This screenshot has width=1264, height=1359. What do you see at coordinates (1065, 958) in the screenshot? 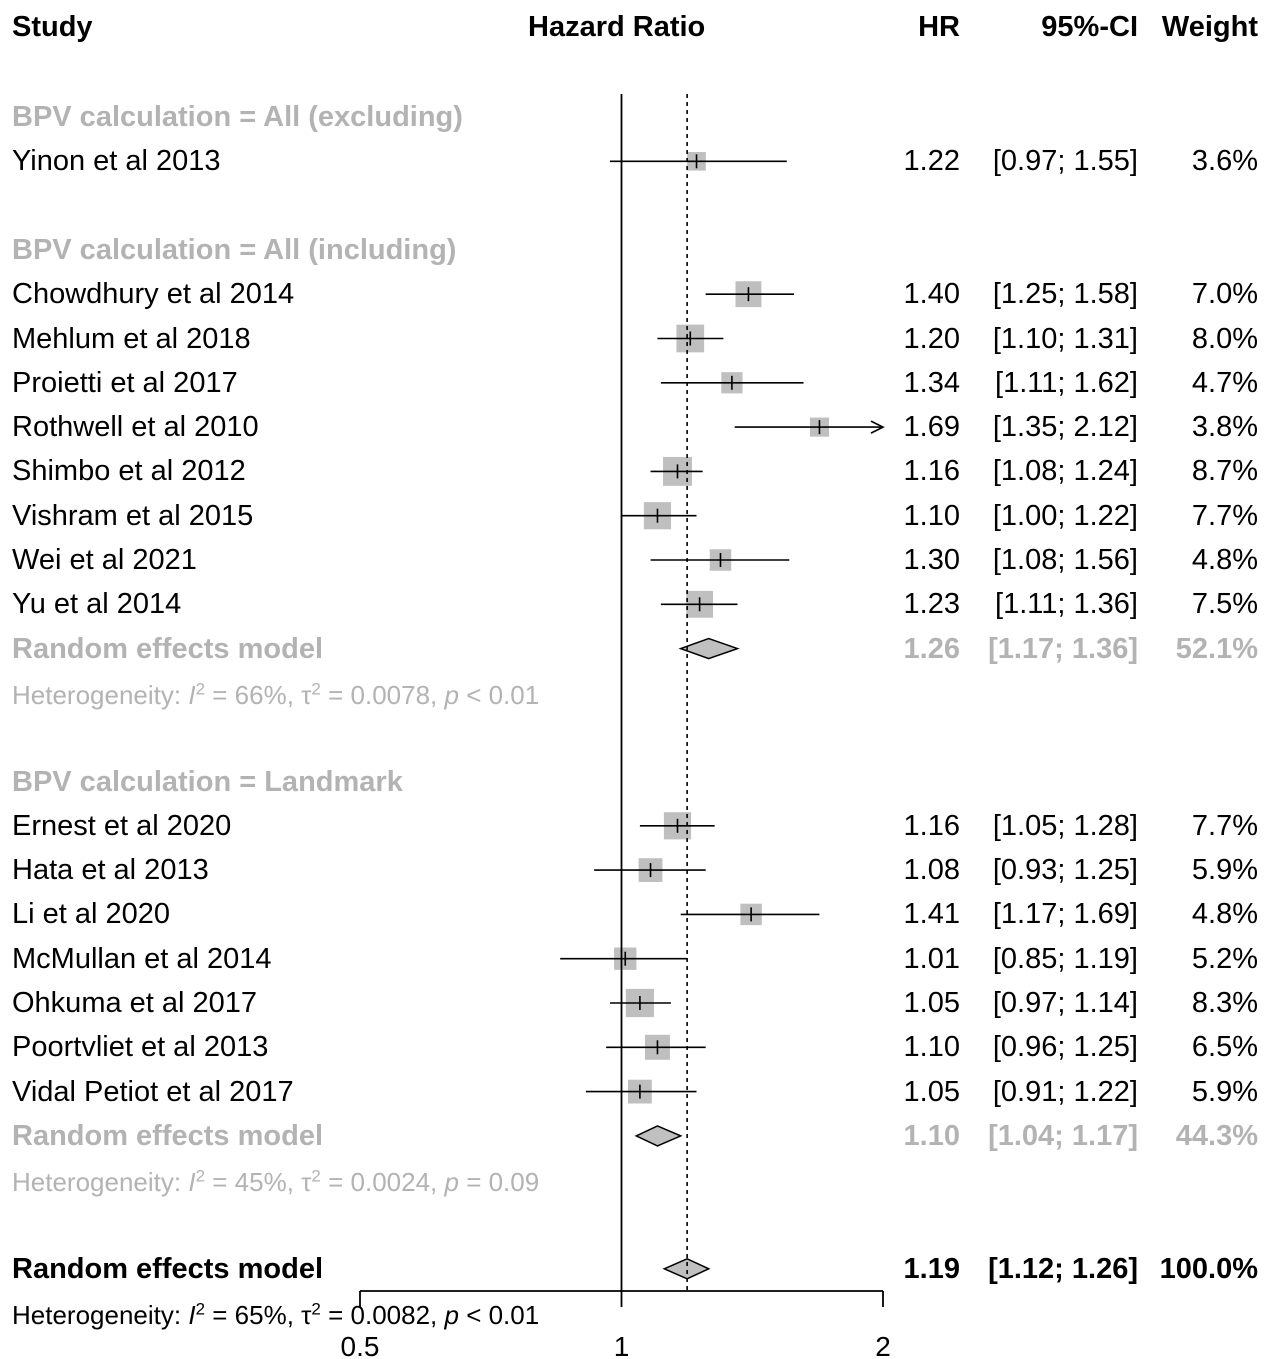
I see `ci-value: [0.85; 1.19]` at bounding box center [1065, 958].